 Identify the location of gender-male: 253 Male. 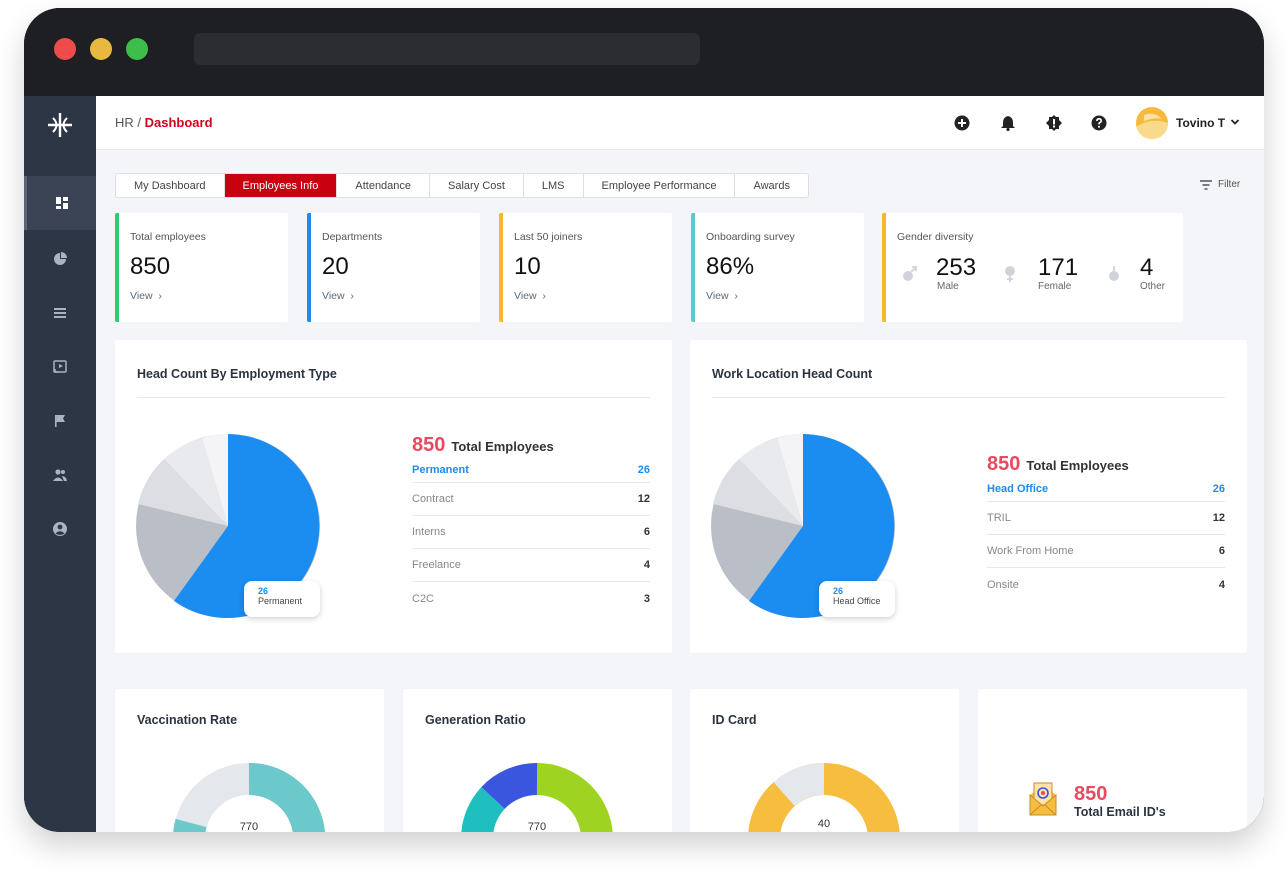
(956, 273).